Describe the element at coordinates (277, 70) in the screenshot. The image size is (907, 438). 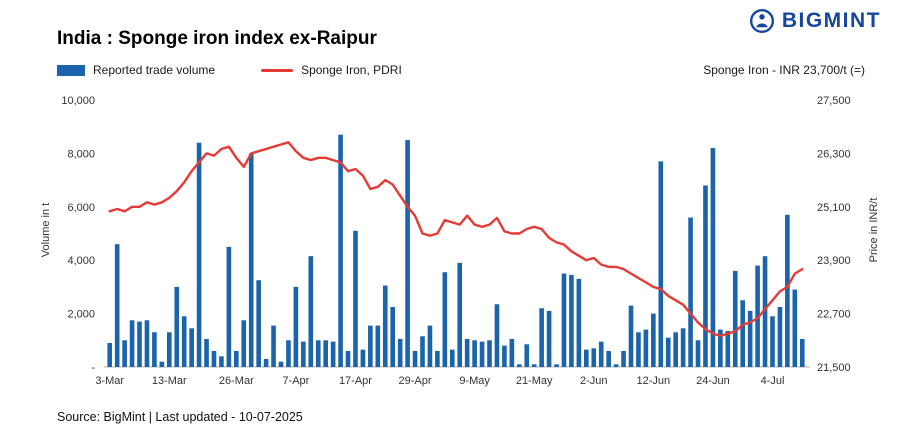
I see `price-line-swatch` at that location.